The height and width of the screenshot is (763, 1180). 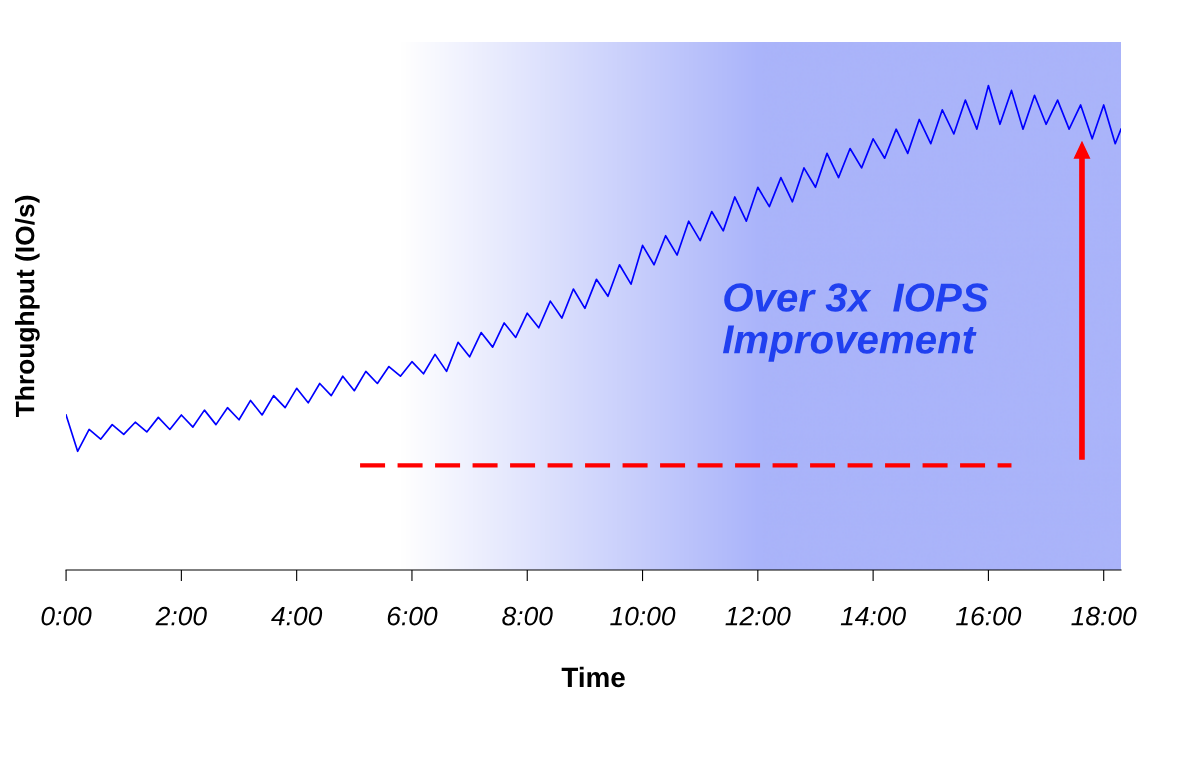 I want to click on x-tick-label: 12:00, so click(x=758, y=616).